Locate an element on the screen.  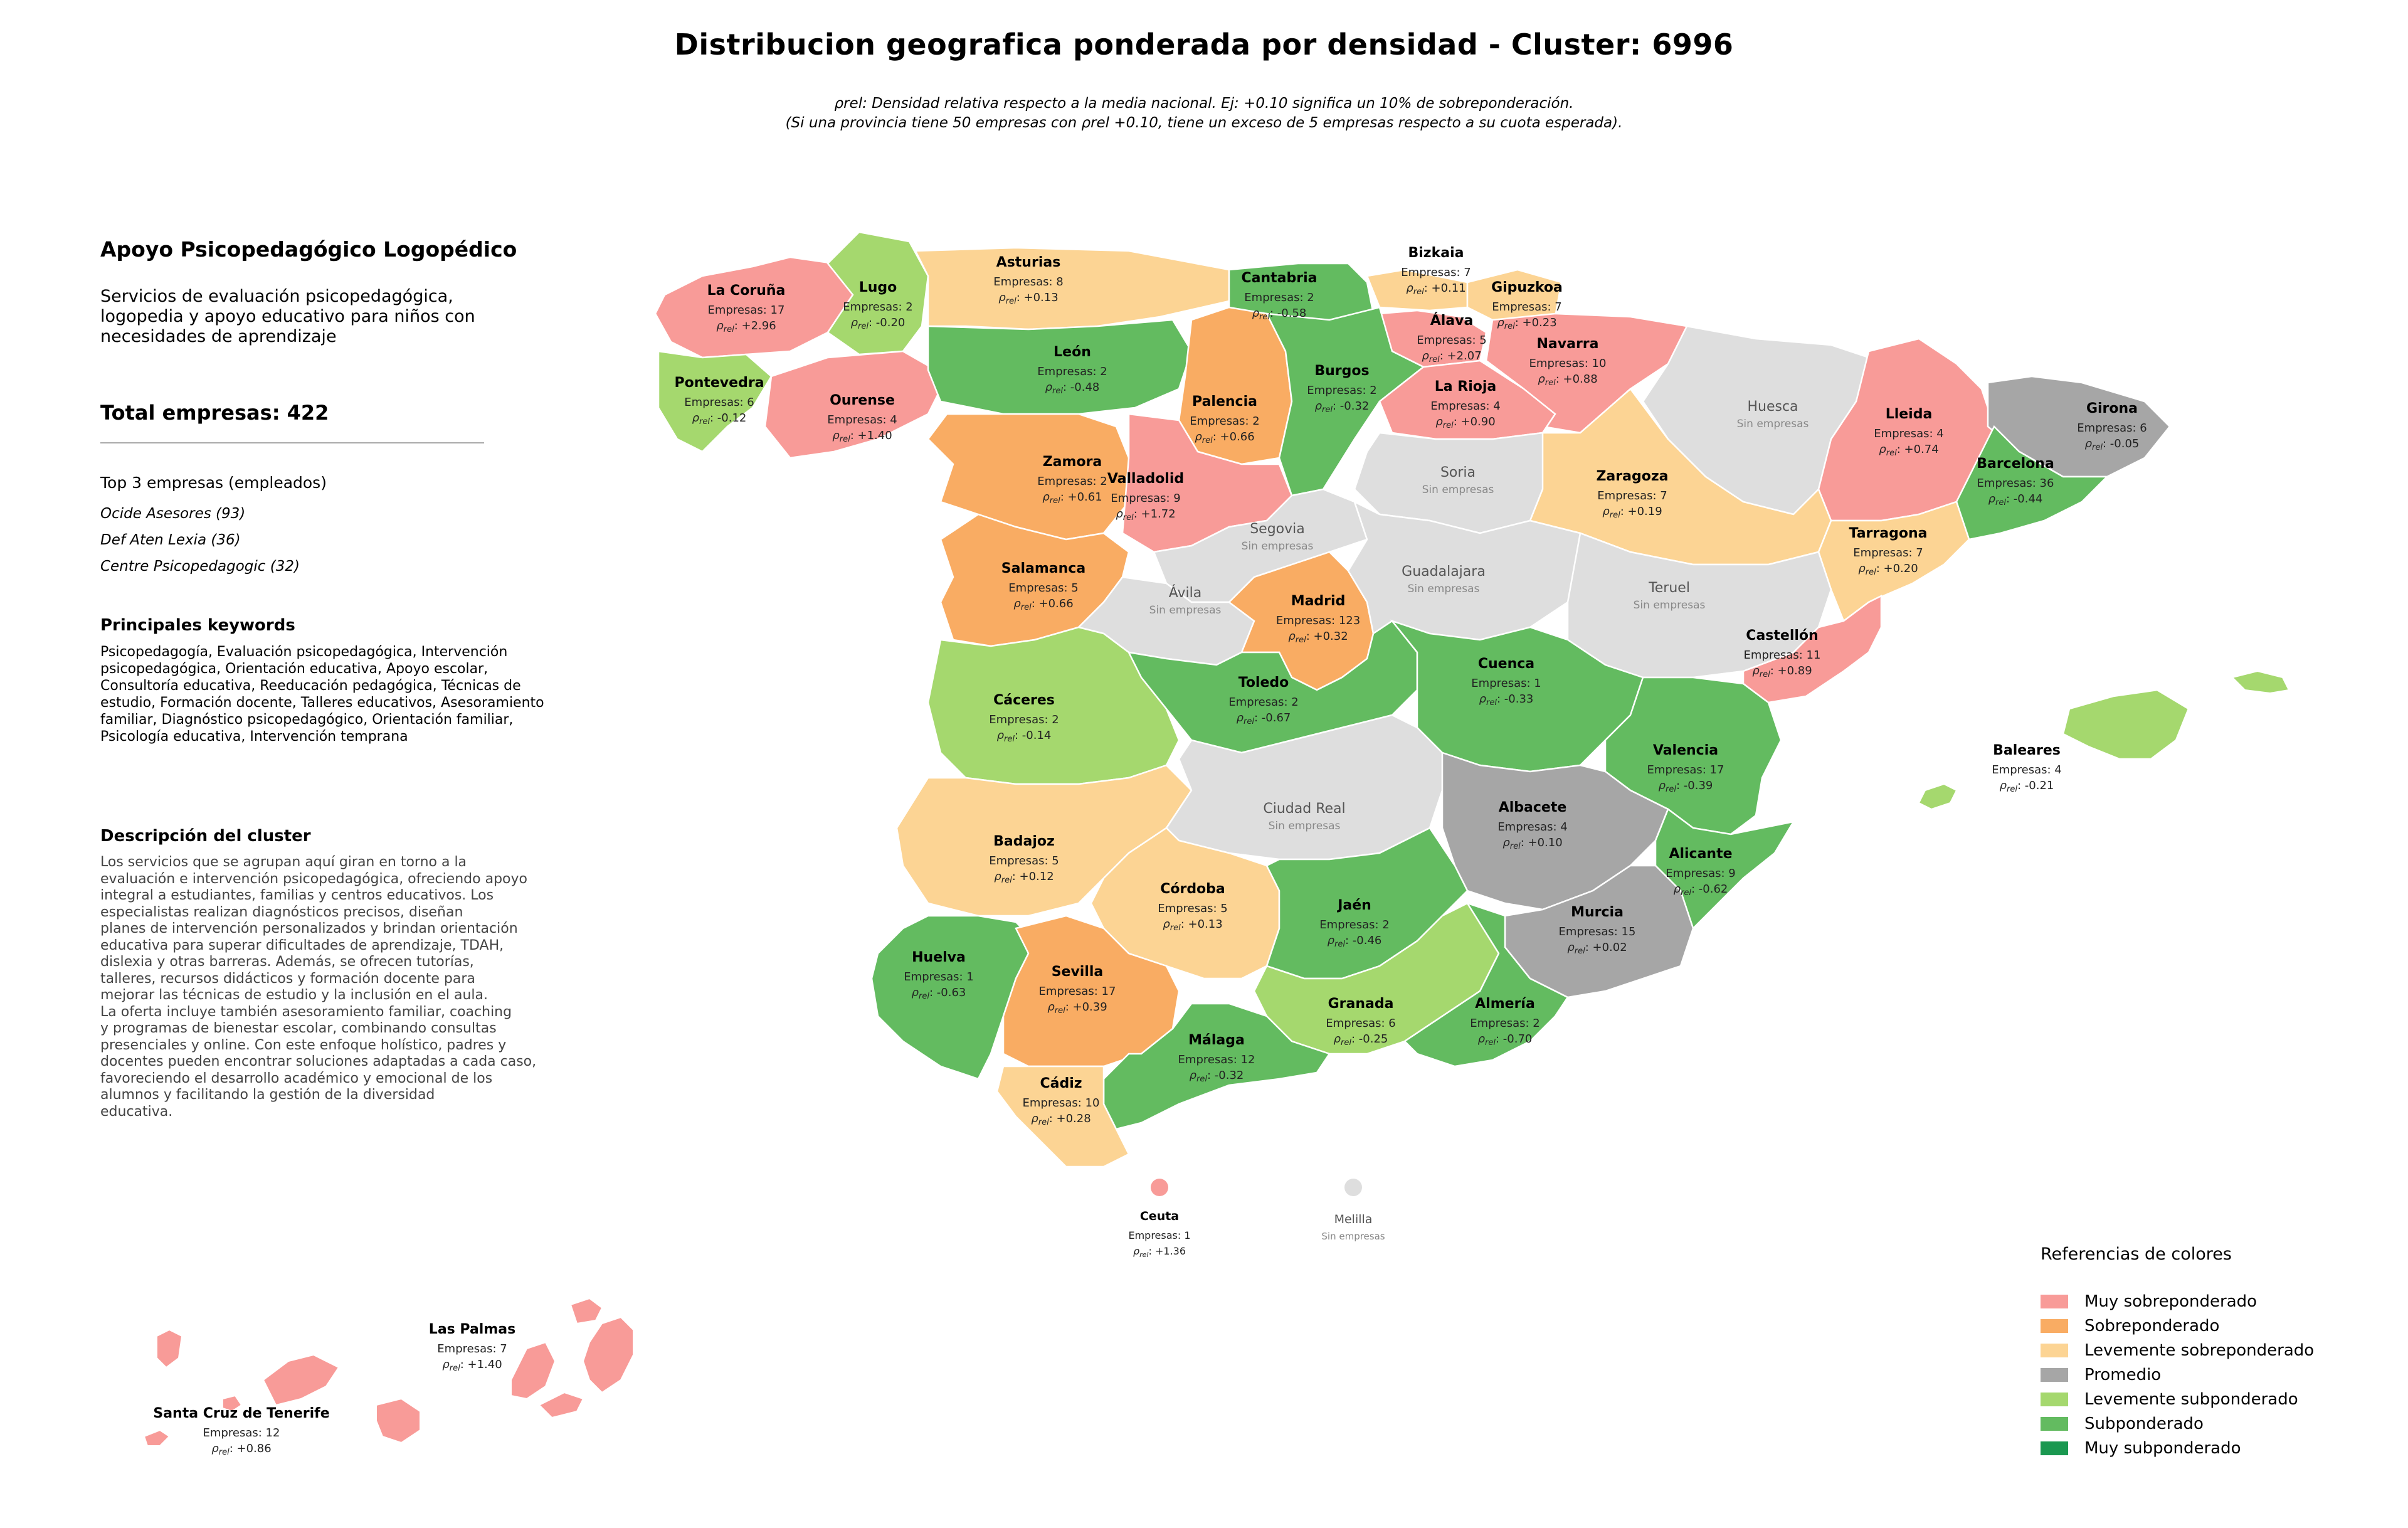
province-name: Barcelona is located at coordinates (2015, 464).